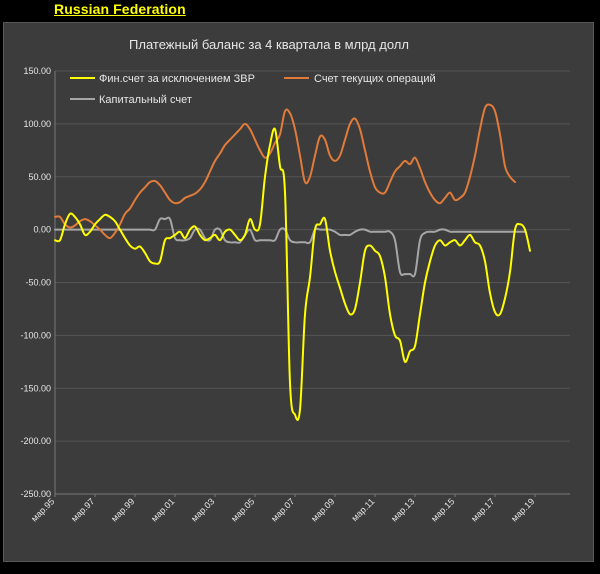 The height and width of the screenshot is (574, 600). I want to click on y-tick-label: -50.00, so click(38, 283).